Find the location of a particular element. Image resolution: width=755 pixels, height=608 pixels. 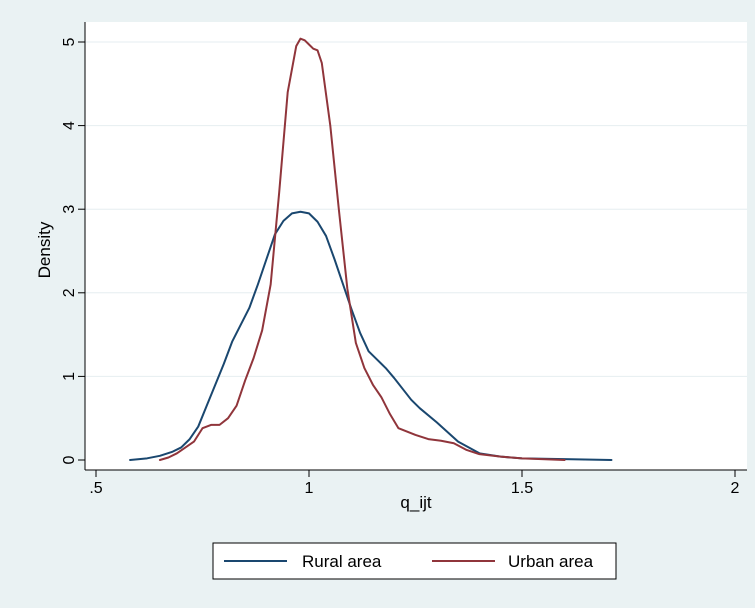

x-tick-label-0: .5 is located at coordinates (95, 488).